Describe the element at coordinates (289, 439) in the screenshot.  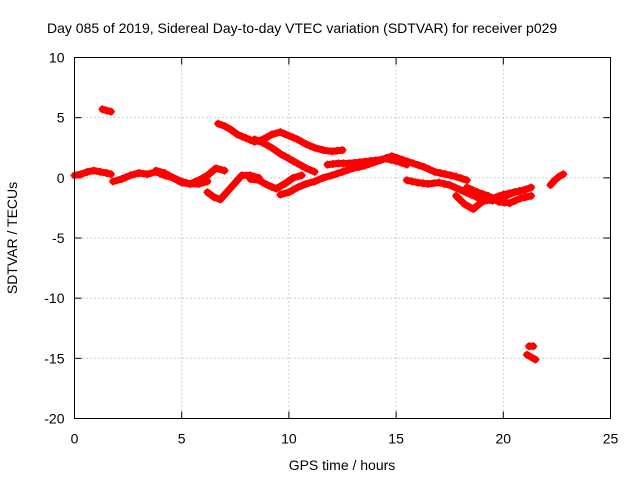
I see `x-tick-label: 10` at that location.